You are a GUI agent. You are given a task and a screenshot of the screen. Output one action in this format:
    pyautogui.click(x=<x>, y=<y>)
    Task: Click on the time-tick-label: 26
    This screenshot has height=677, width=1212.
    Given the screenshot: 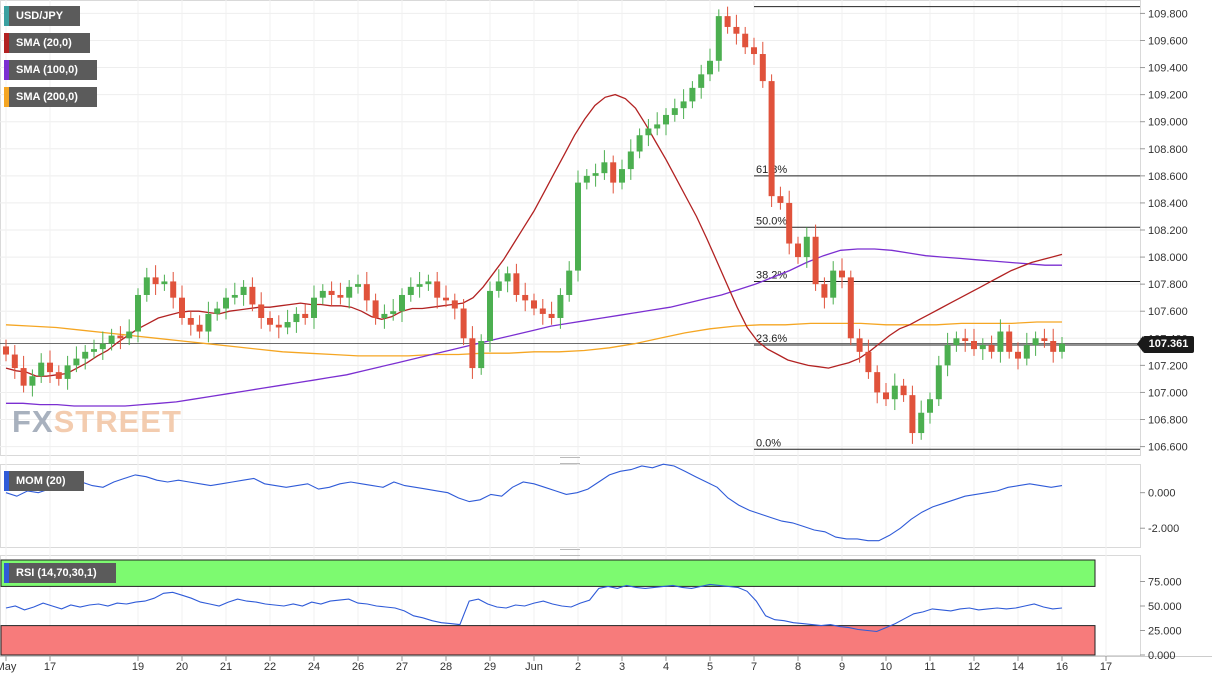 What is the action you would take?
    pyautogui.click(x=358, y=667)
    